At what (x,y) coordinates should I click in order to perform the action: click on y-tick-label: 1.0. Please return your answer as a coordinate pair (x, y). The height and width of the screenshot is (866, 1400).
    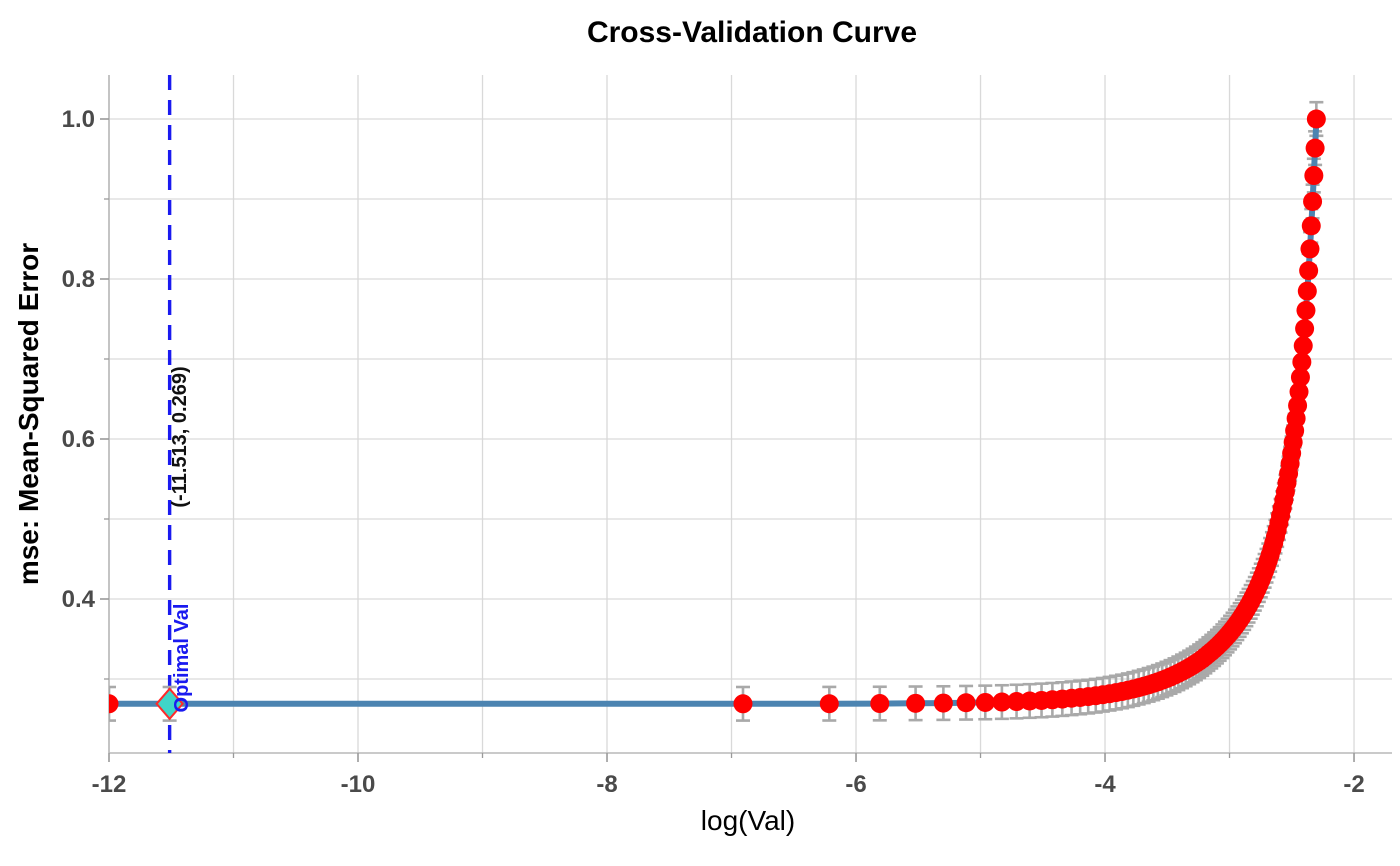
    Looking at the image, I should click on (78, 119).